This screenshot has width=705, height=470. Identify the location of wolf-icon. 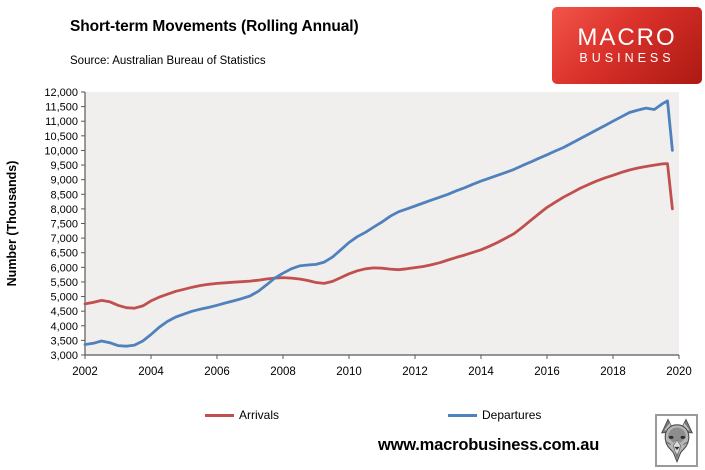
(676, 440).